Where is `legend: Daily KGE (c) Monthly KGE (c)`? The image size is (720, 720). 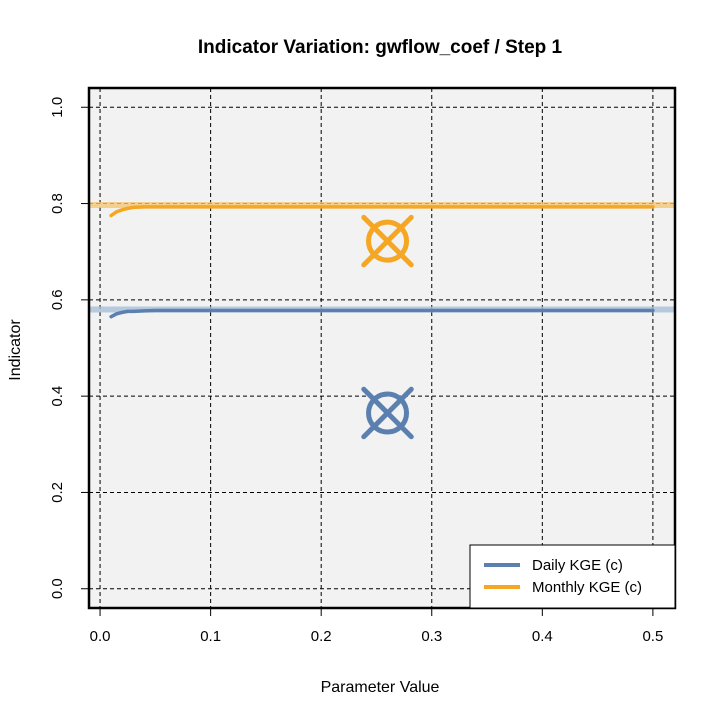
legend: Daily KGE (c) Monthly KGE (c) is located at coordinates (572, 576).